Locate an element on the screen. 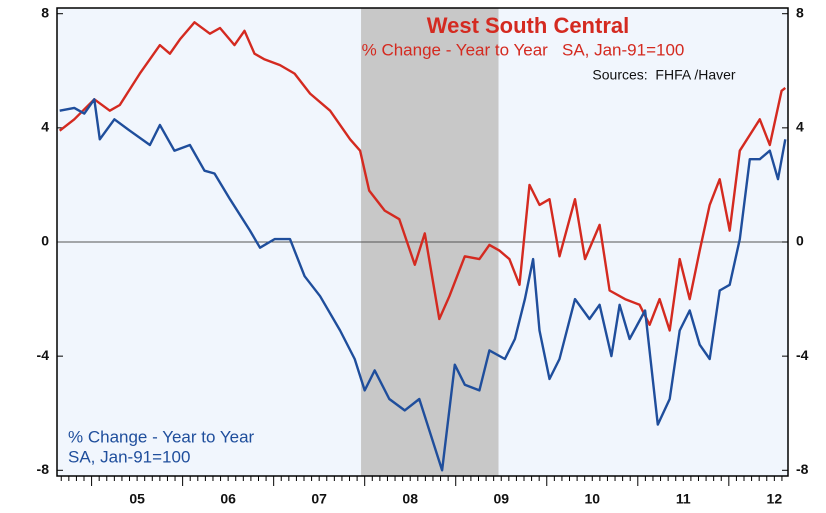 The width and height of the screenshot is (826, 513). x-tick-label: 06 is located at coordinates (228, 499).